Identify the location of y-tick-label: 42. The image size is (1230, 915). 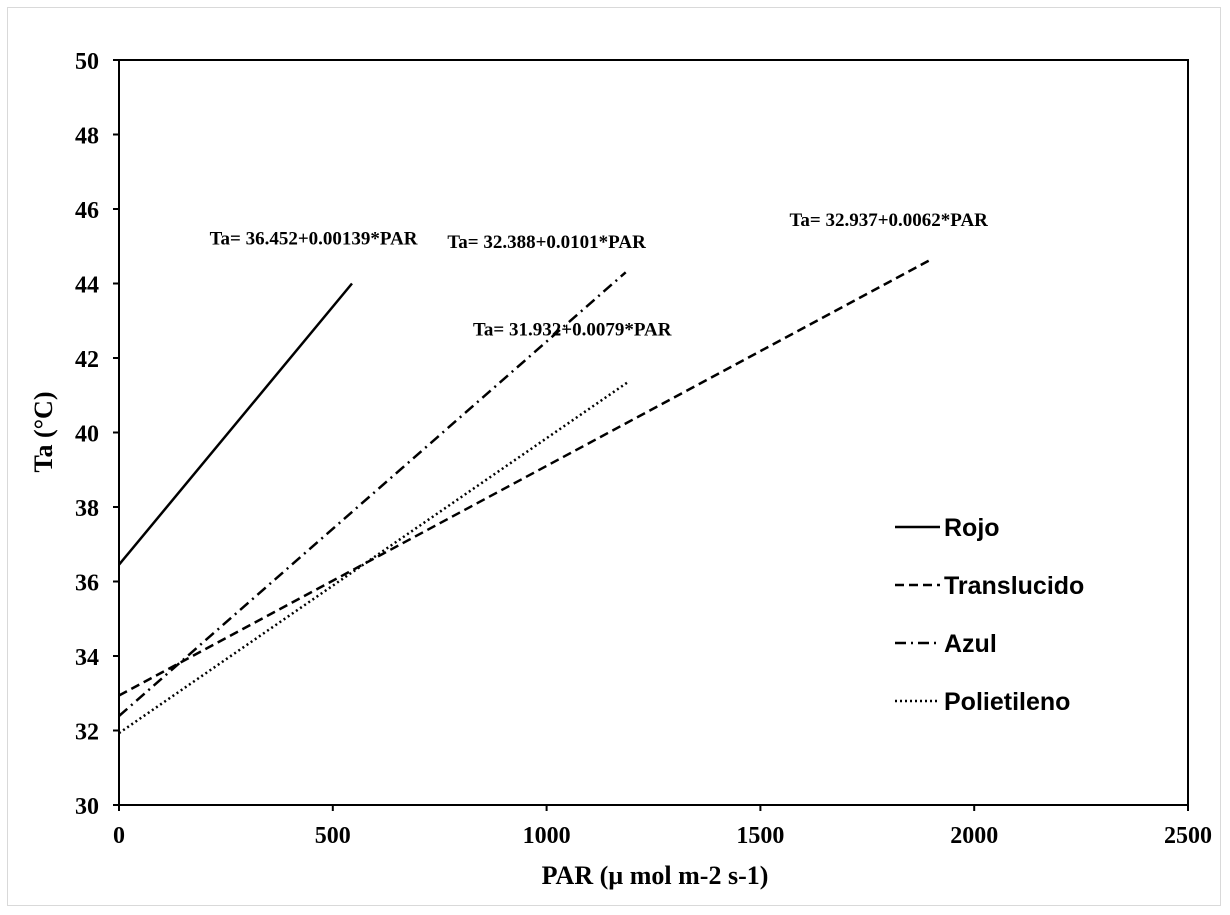
(87, 360).